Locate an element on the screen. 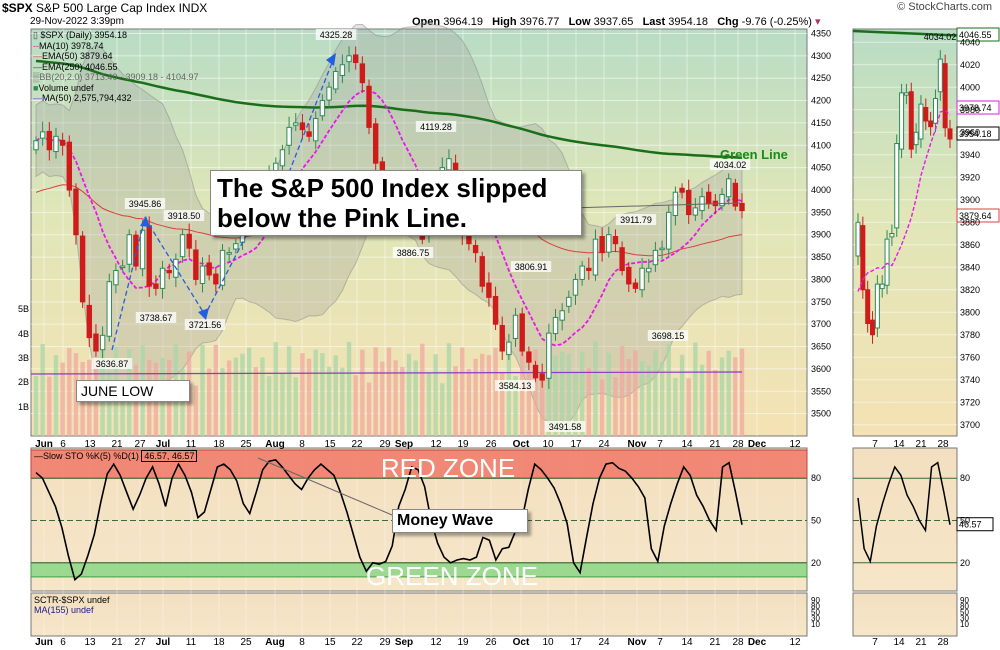  price-label-bg is located at coordinates (156, 317).